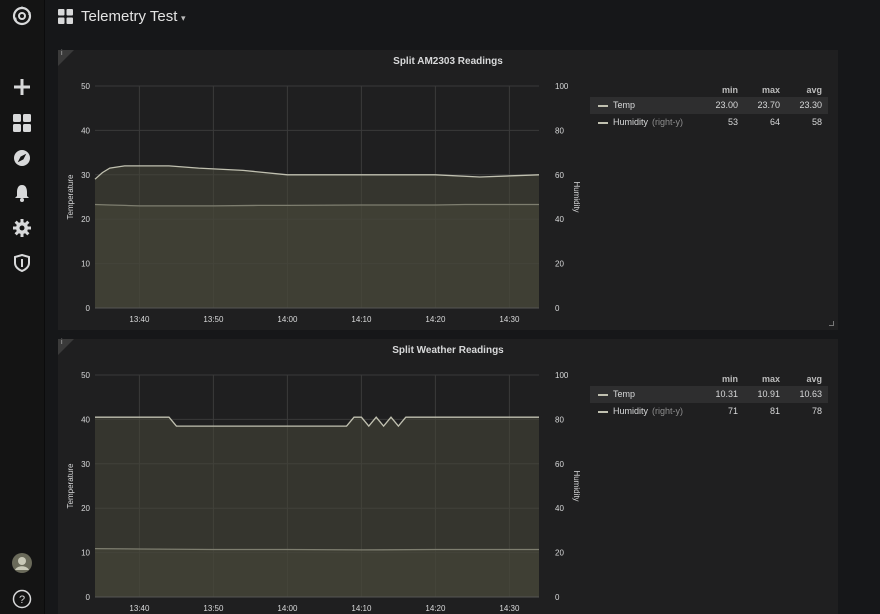 Image resolution: width=880 pixels, height=614 pixels. I want to click on legend-min: 23.00, so click(726, 105).